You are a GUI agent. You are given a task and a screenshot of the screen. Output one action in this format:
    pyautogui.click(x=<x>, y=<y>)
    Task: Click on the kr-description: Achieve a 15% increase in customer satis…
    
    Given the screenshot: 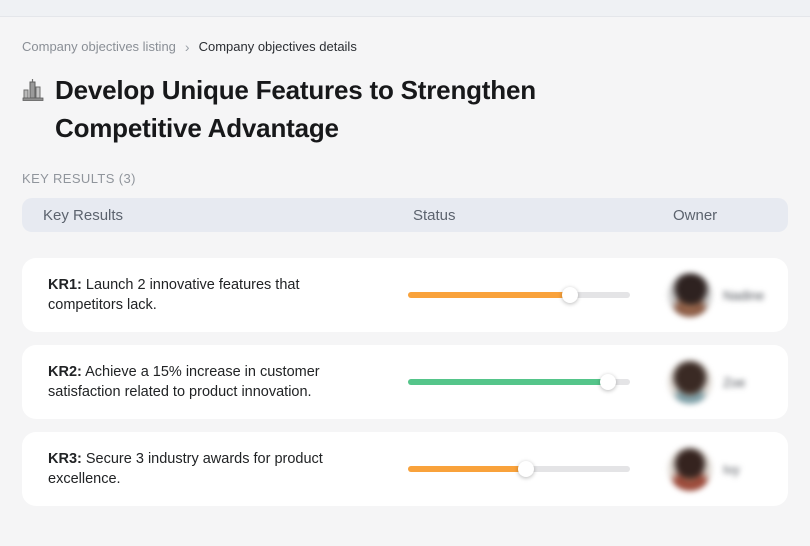 What is the action you would take?
    pyautogui.click(x=184, y=382)
    